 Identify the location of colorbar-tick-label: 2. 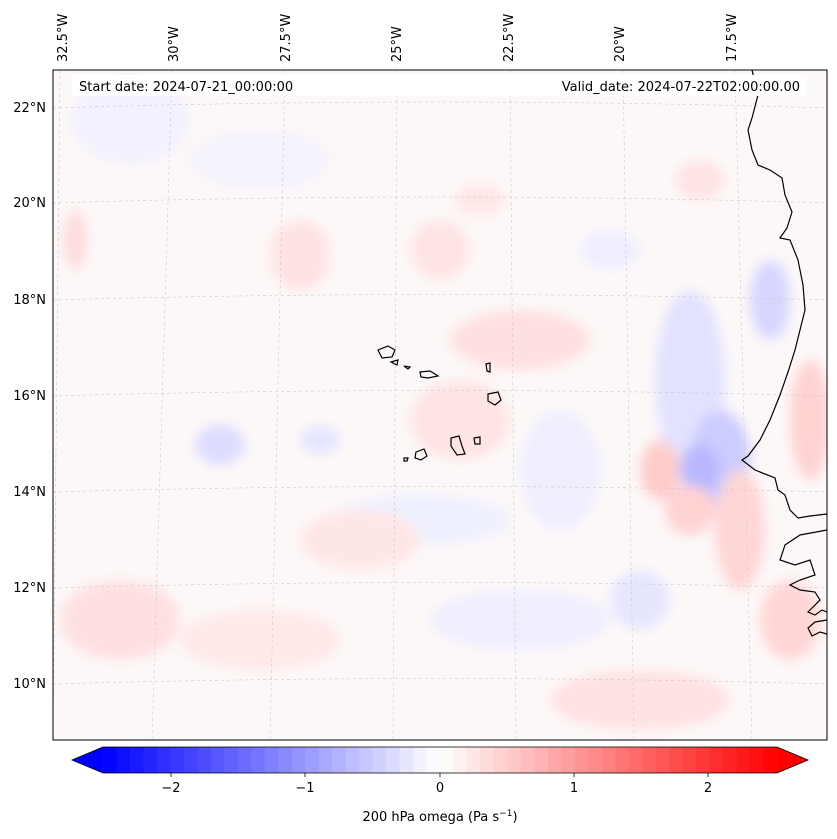
(708, 788).